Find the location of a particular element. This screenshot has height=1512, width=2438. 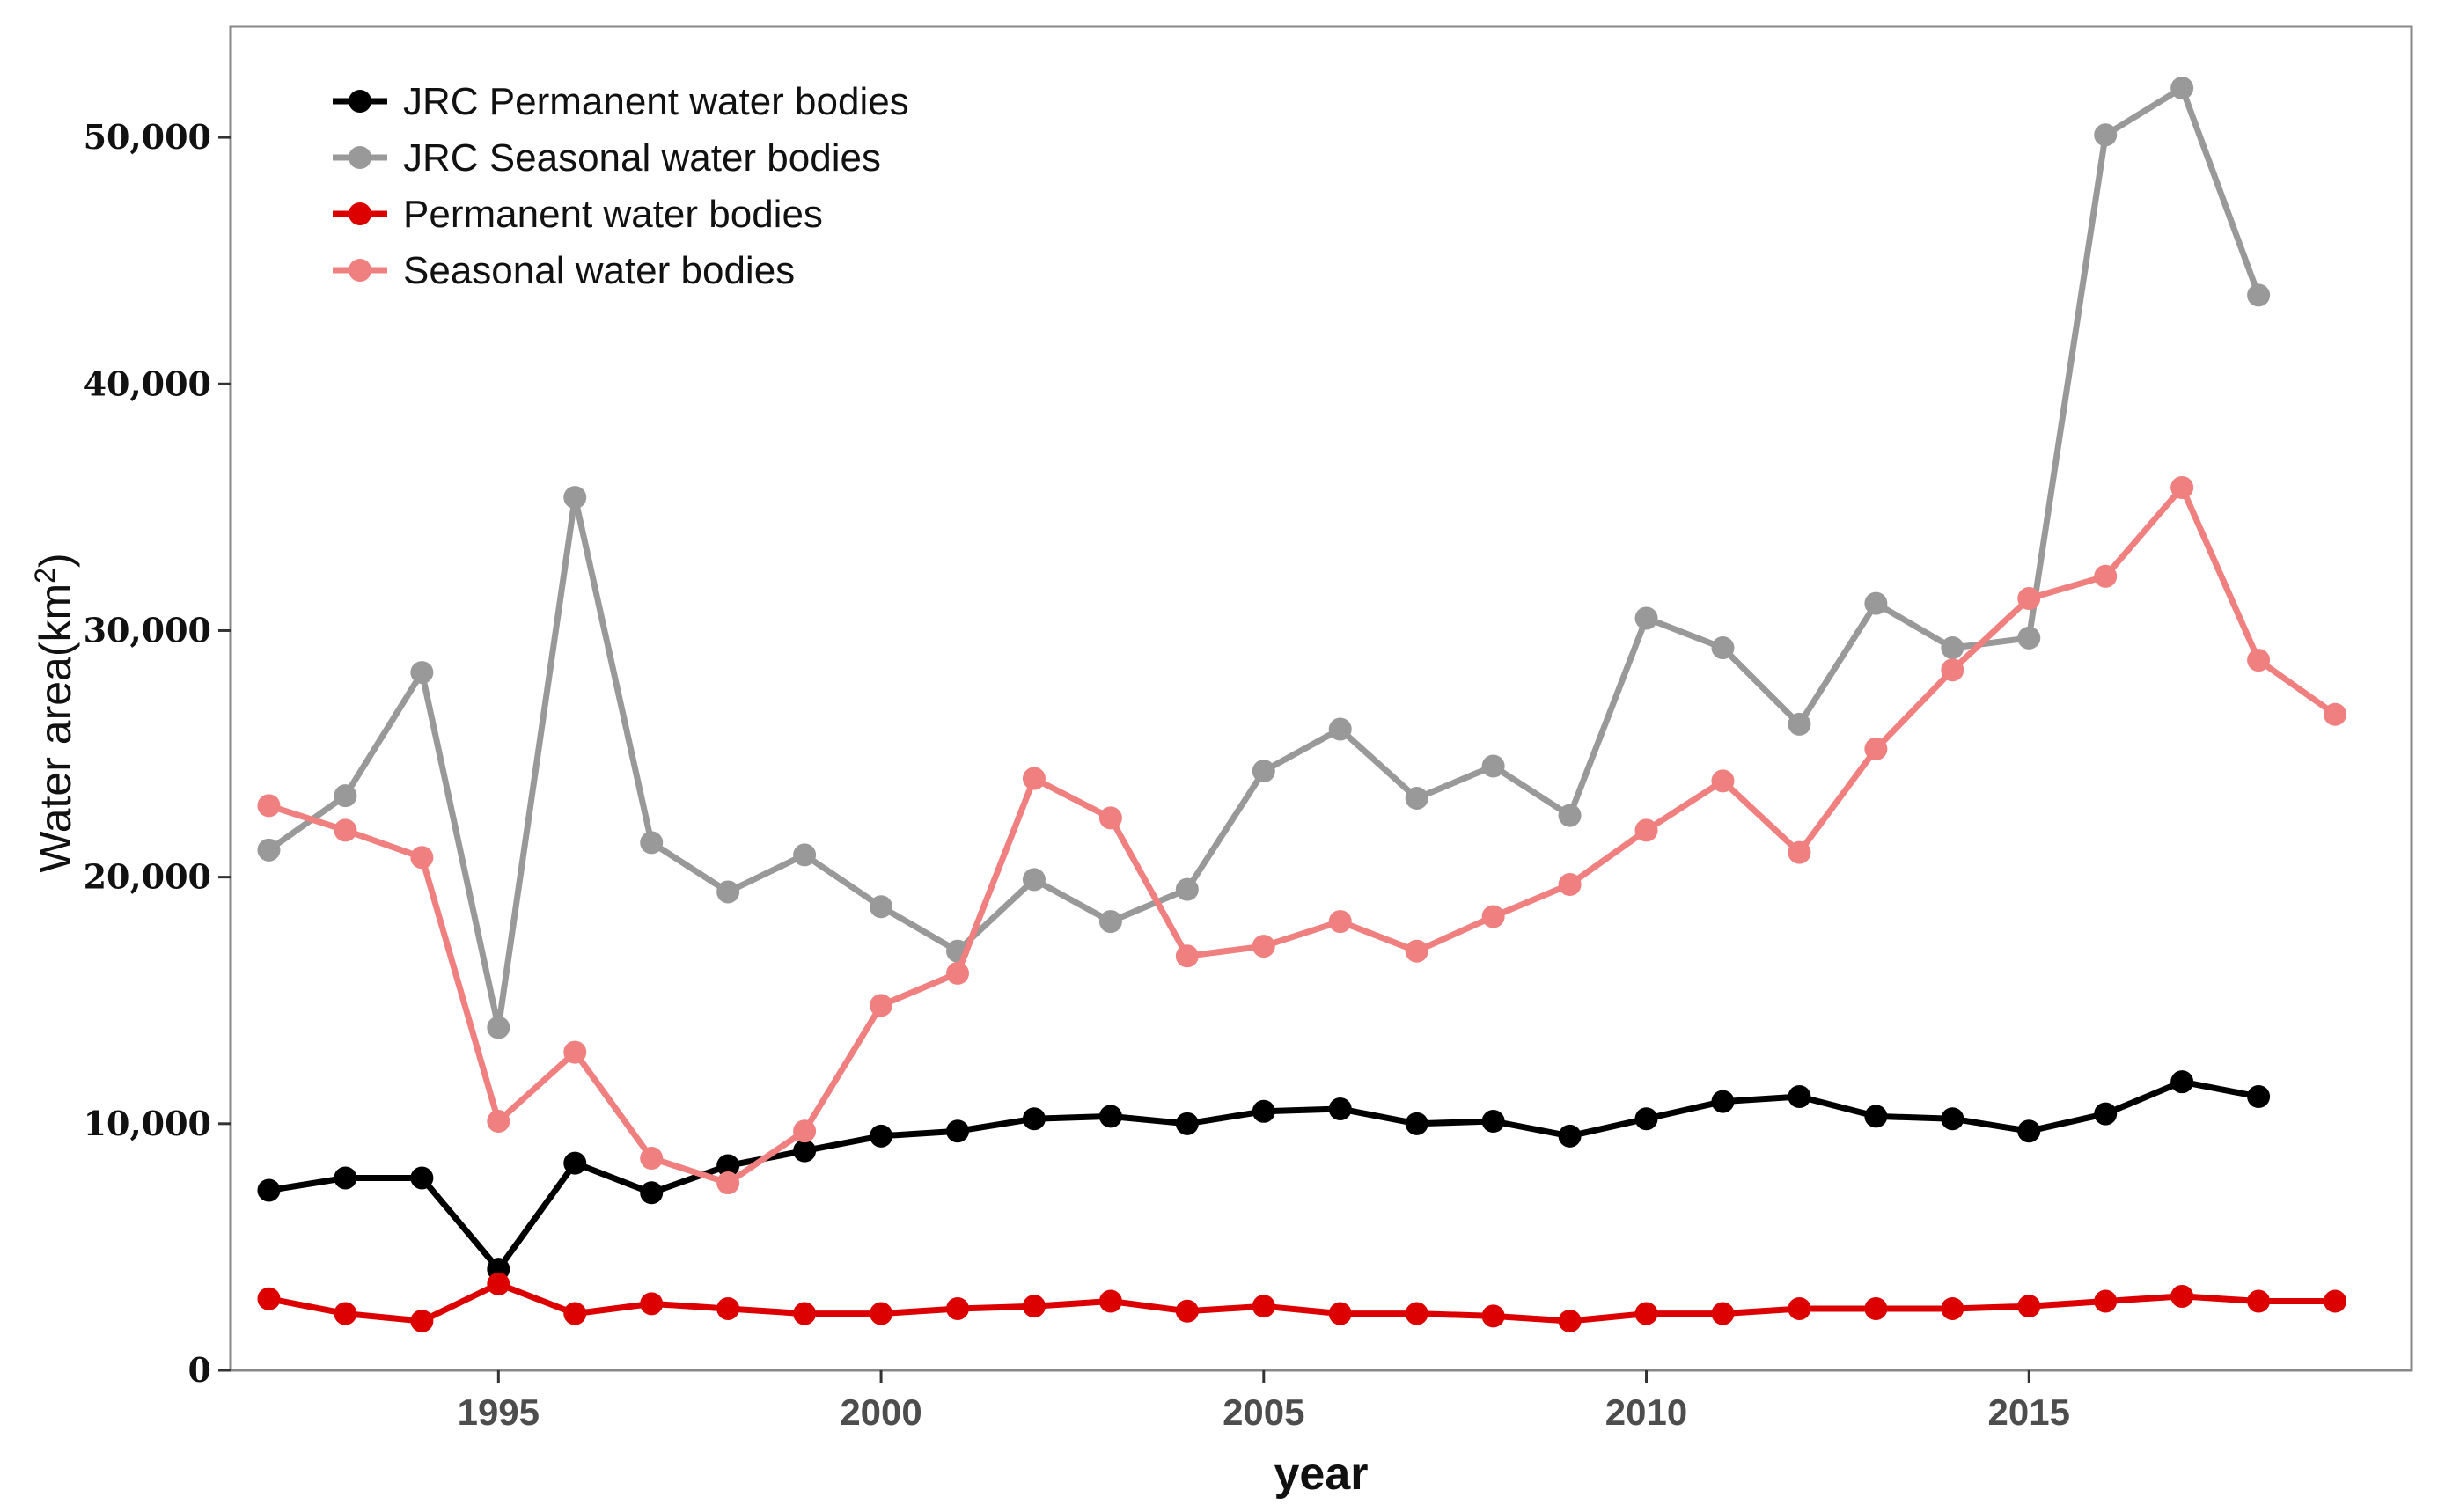

y-axis-label: Water area(km2) is located at coordinates (54, 713).